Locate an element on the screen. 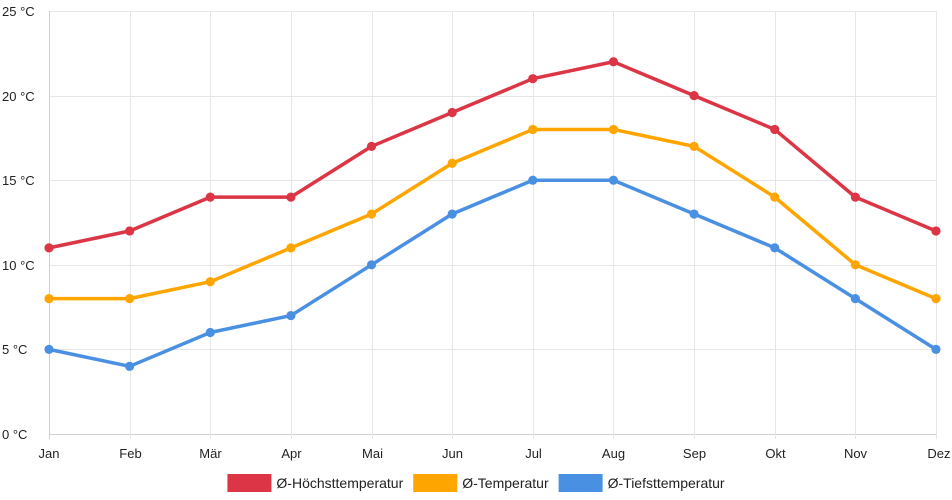 The height and width of the screenshot is (500, 952). legend-item-1: Ø-Höchsttemperatur is located at coordinates (315, 483).